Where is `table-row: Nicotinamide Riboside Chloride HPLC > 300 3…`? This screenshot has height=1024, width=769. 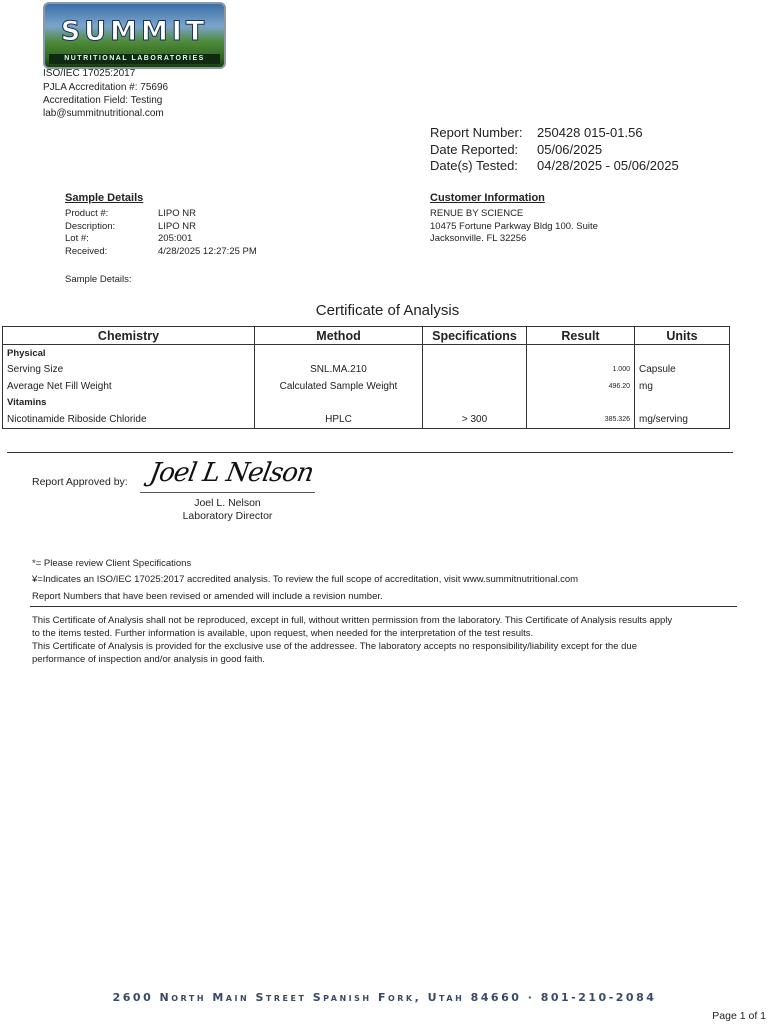
table-row: Nicotinamide Riboside Chloride HPLC > 300 3… is located at coordinates (366, 420).